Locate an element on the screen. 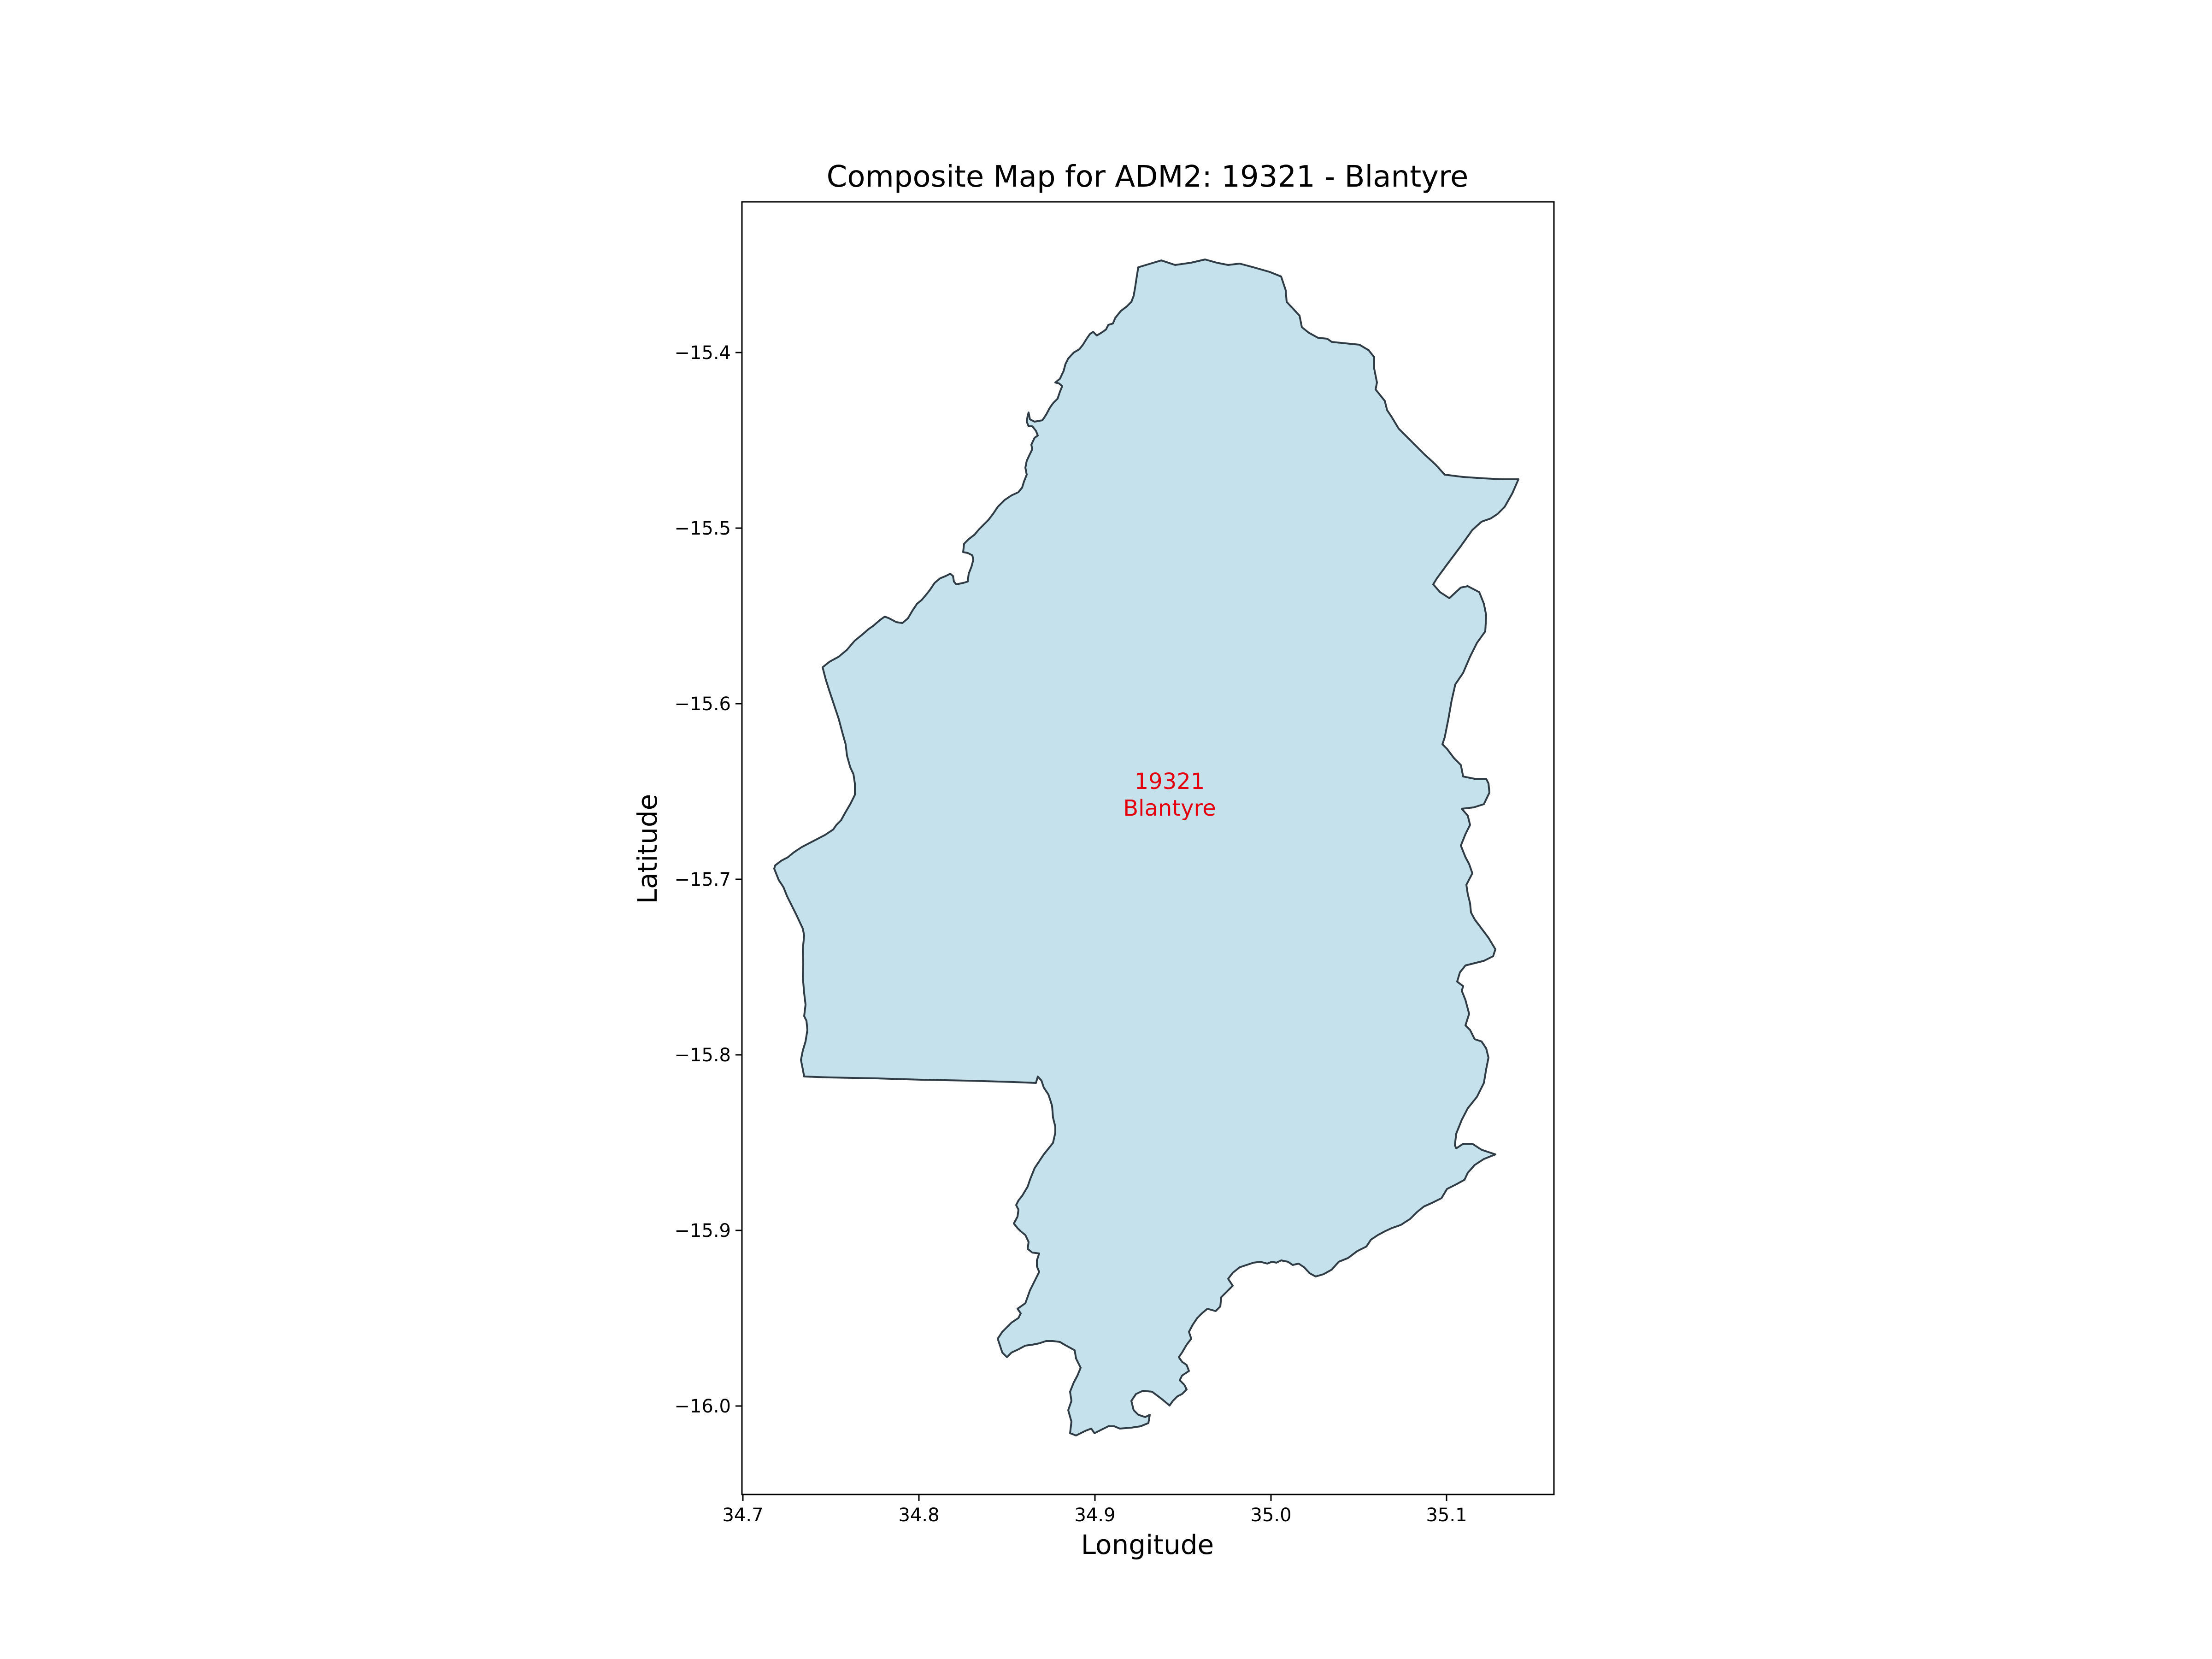  y-tick-label: −15.7 is located at coordinates (702, 879).